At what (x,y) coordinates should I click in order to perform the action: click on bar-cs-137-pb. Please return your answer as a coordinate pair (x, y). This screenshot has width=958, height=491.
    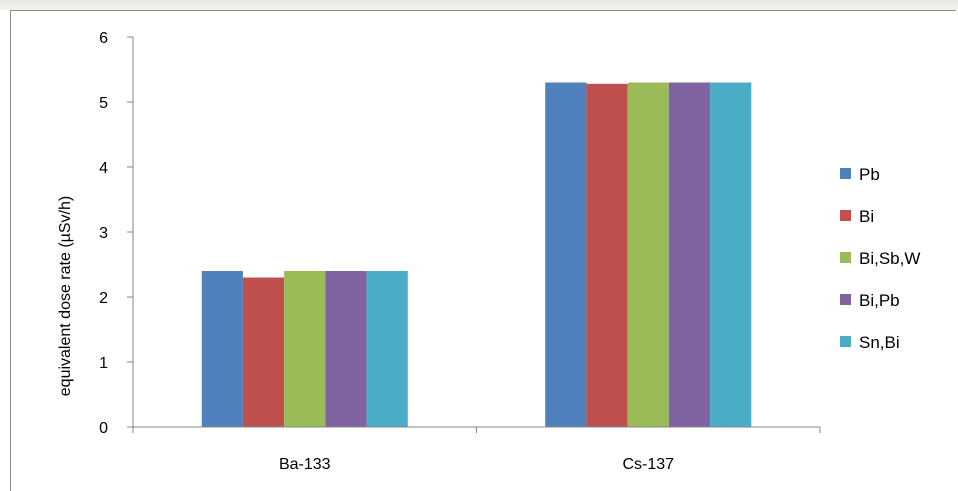
    Looking at the image, I should click on (566, 254).